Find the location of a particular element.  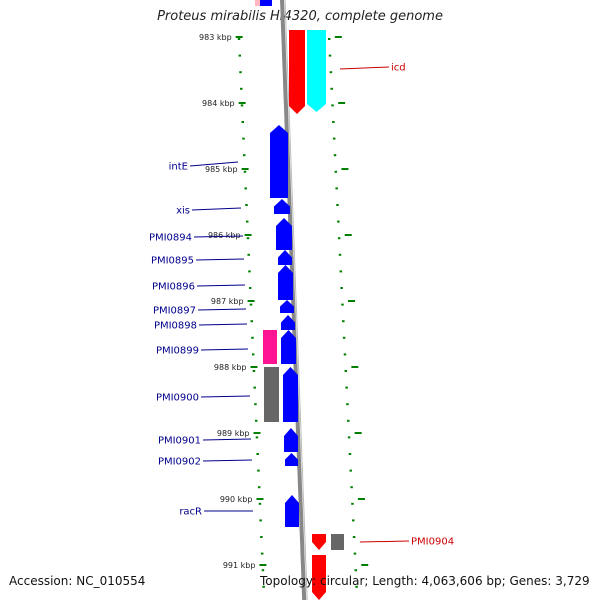

gene-label-PMI0901: PMI0901 is located at coordinates (179, 441).